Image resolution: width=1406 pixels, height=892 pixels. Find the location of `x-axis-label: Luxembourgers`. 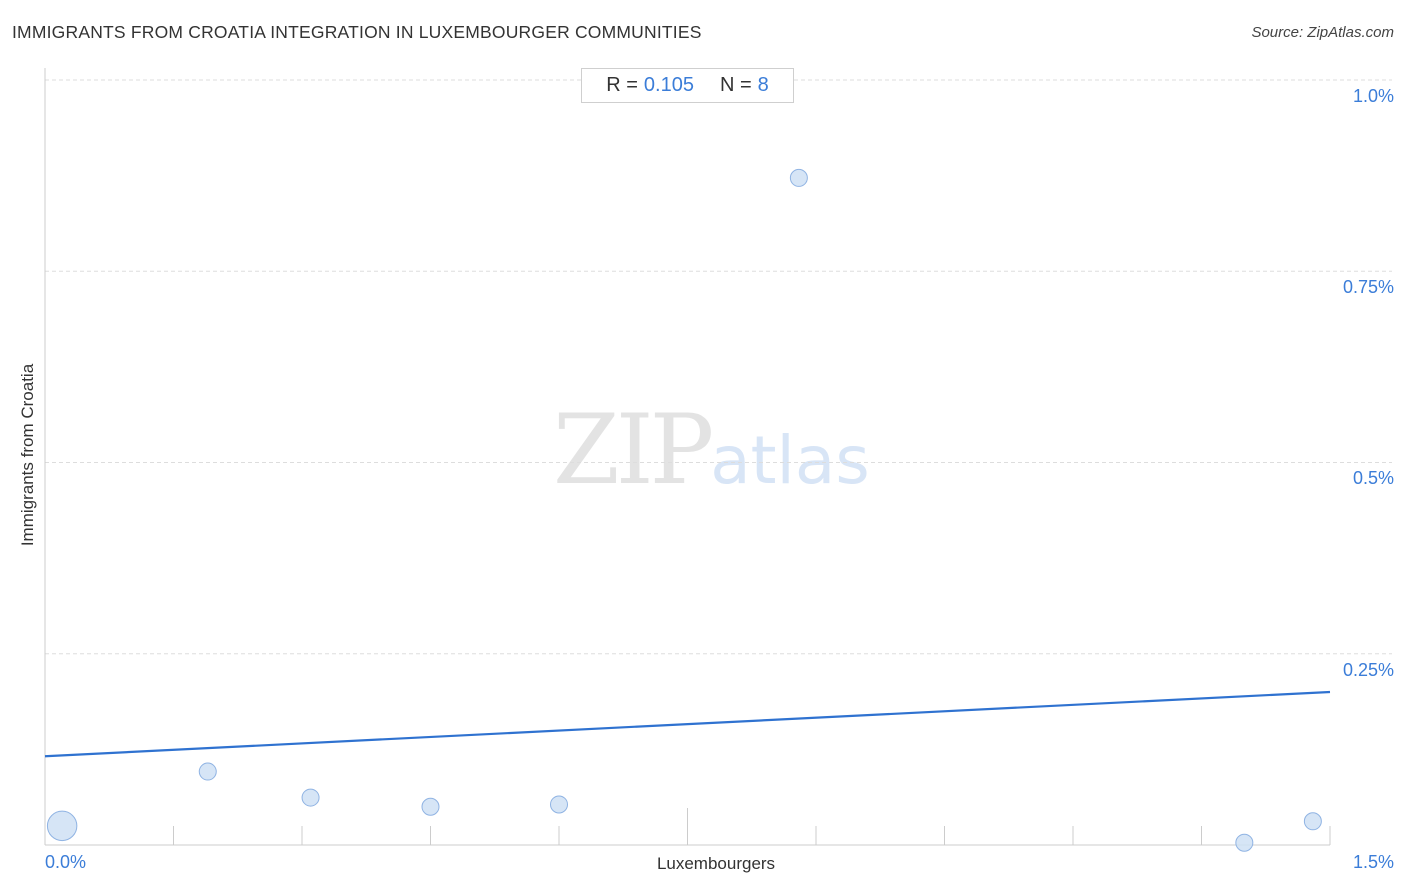

x-axis-label: Luxembourgers is located at coordinates (716, 863).